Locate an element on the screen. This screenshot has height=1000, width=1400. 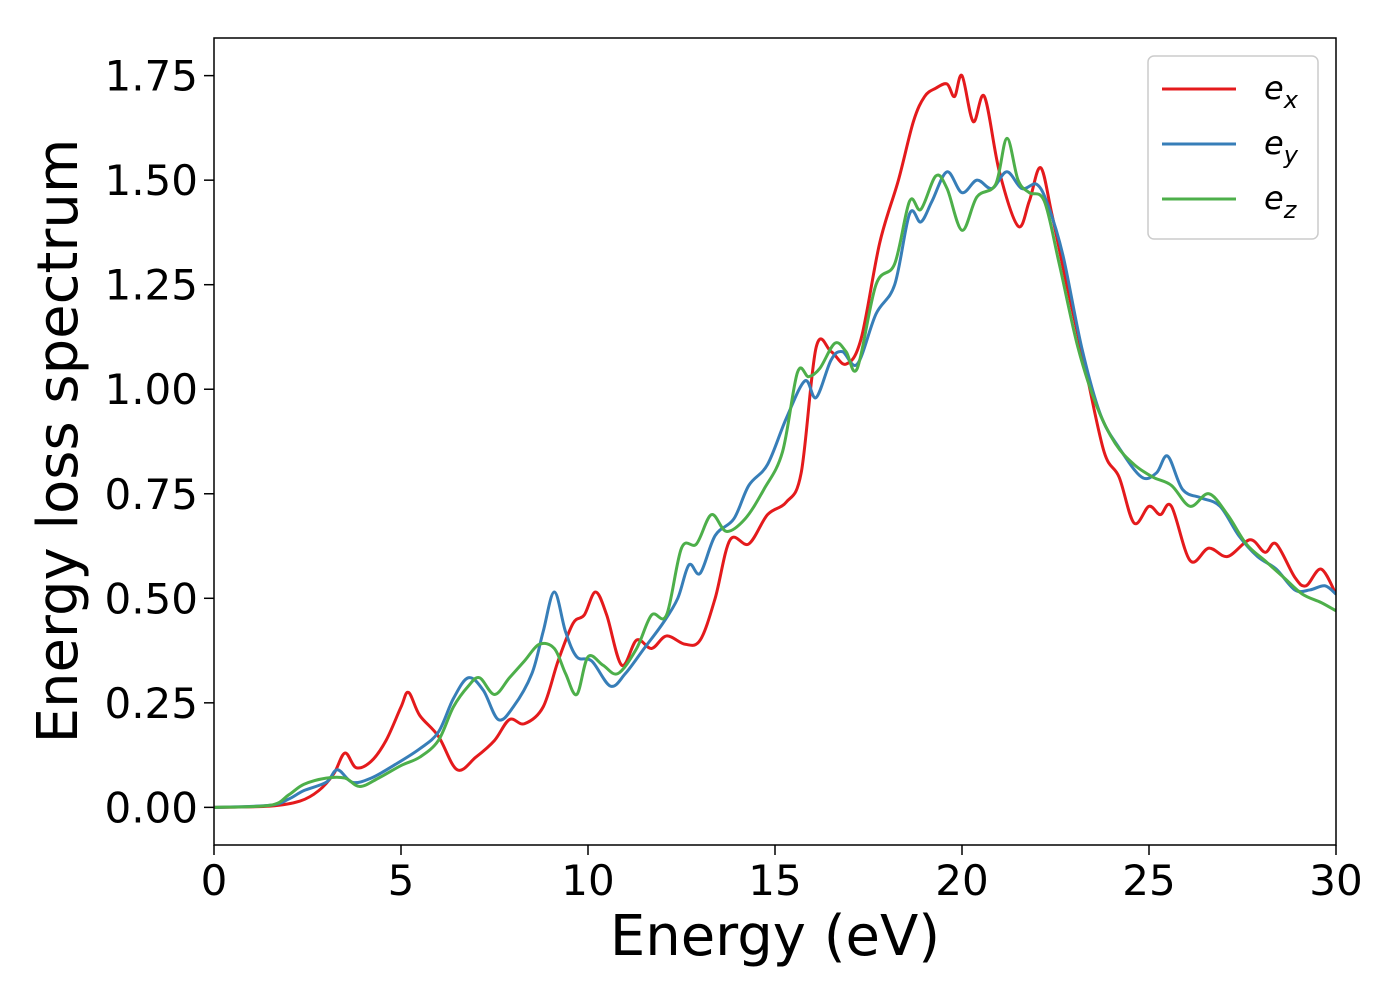
y-tick-label: 1.00 is located at coordinates (151, 389).